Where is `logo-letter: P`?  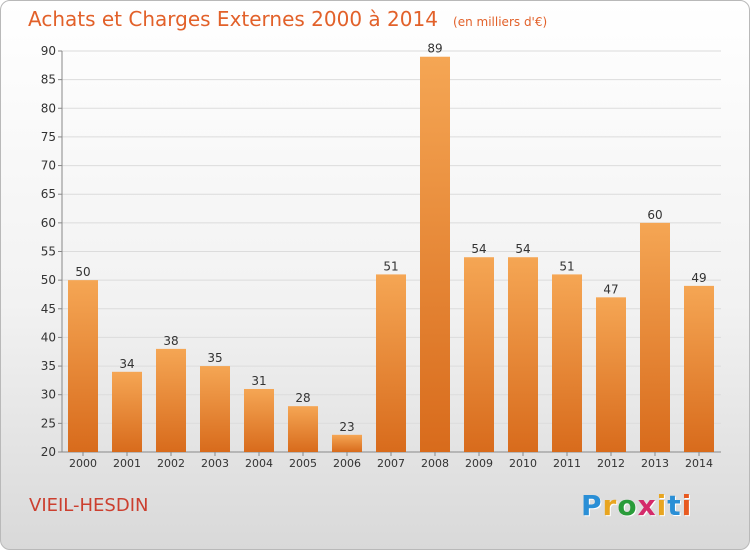 logo-letter: P is located at coordinates (592, 505).